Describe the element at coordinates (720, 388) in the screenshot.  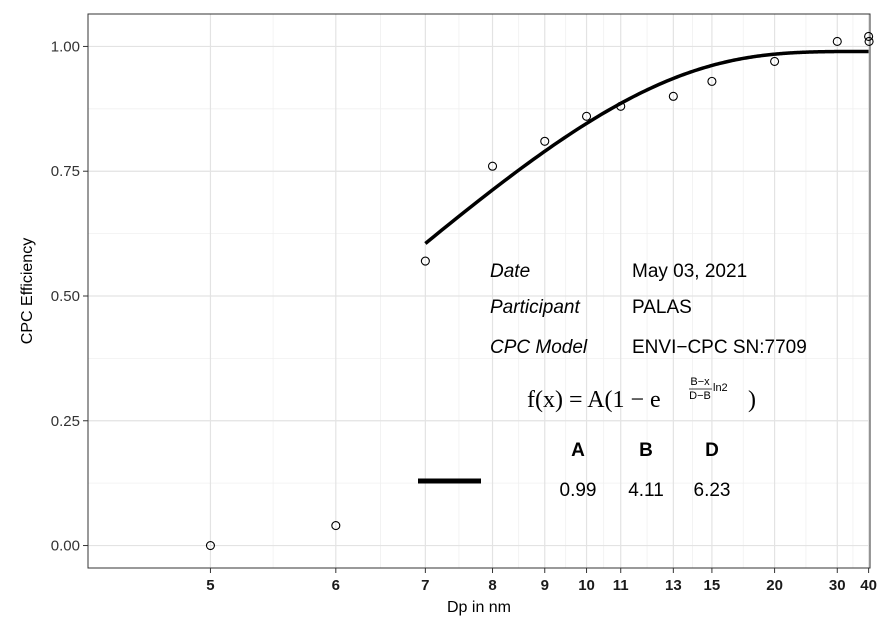
I see `formula-exp-tail: ln2` at that location.